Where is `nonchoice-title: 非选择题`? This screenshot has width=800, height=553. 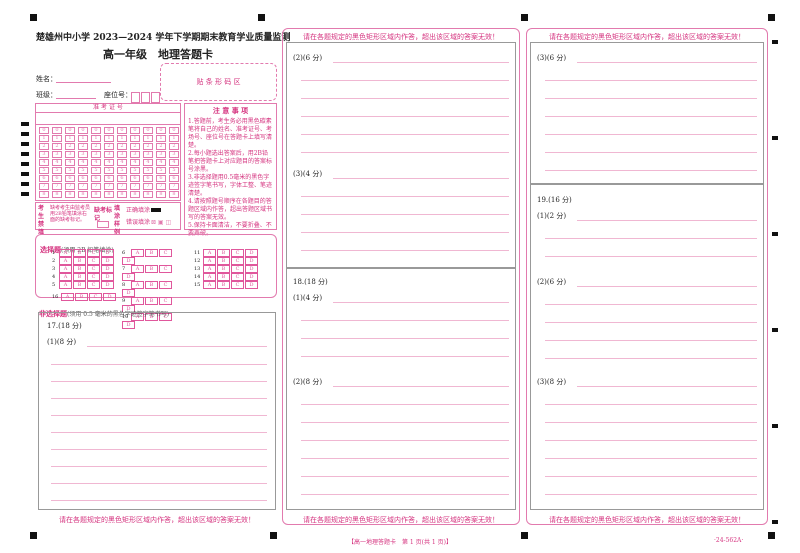
nonchoice-title: 非选择题 is located at coordinates (53, 313).